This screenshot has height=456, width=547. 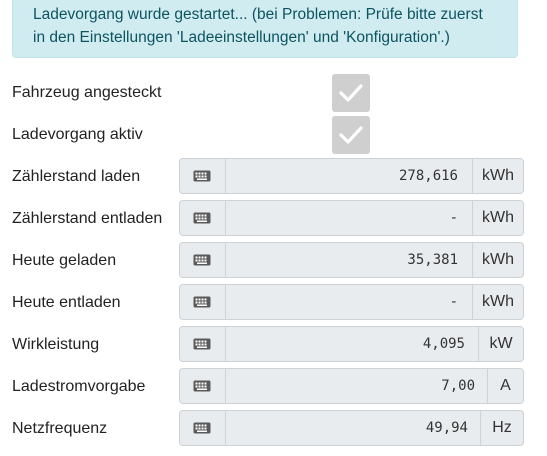 I want to click on current-setpoint-unit: A, so click(x=505, y=386).